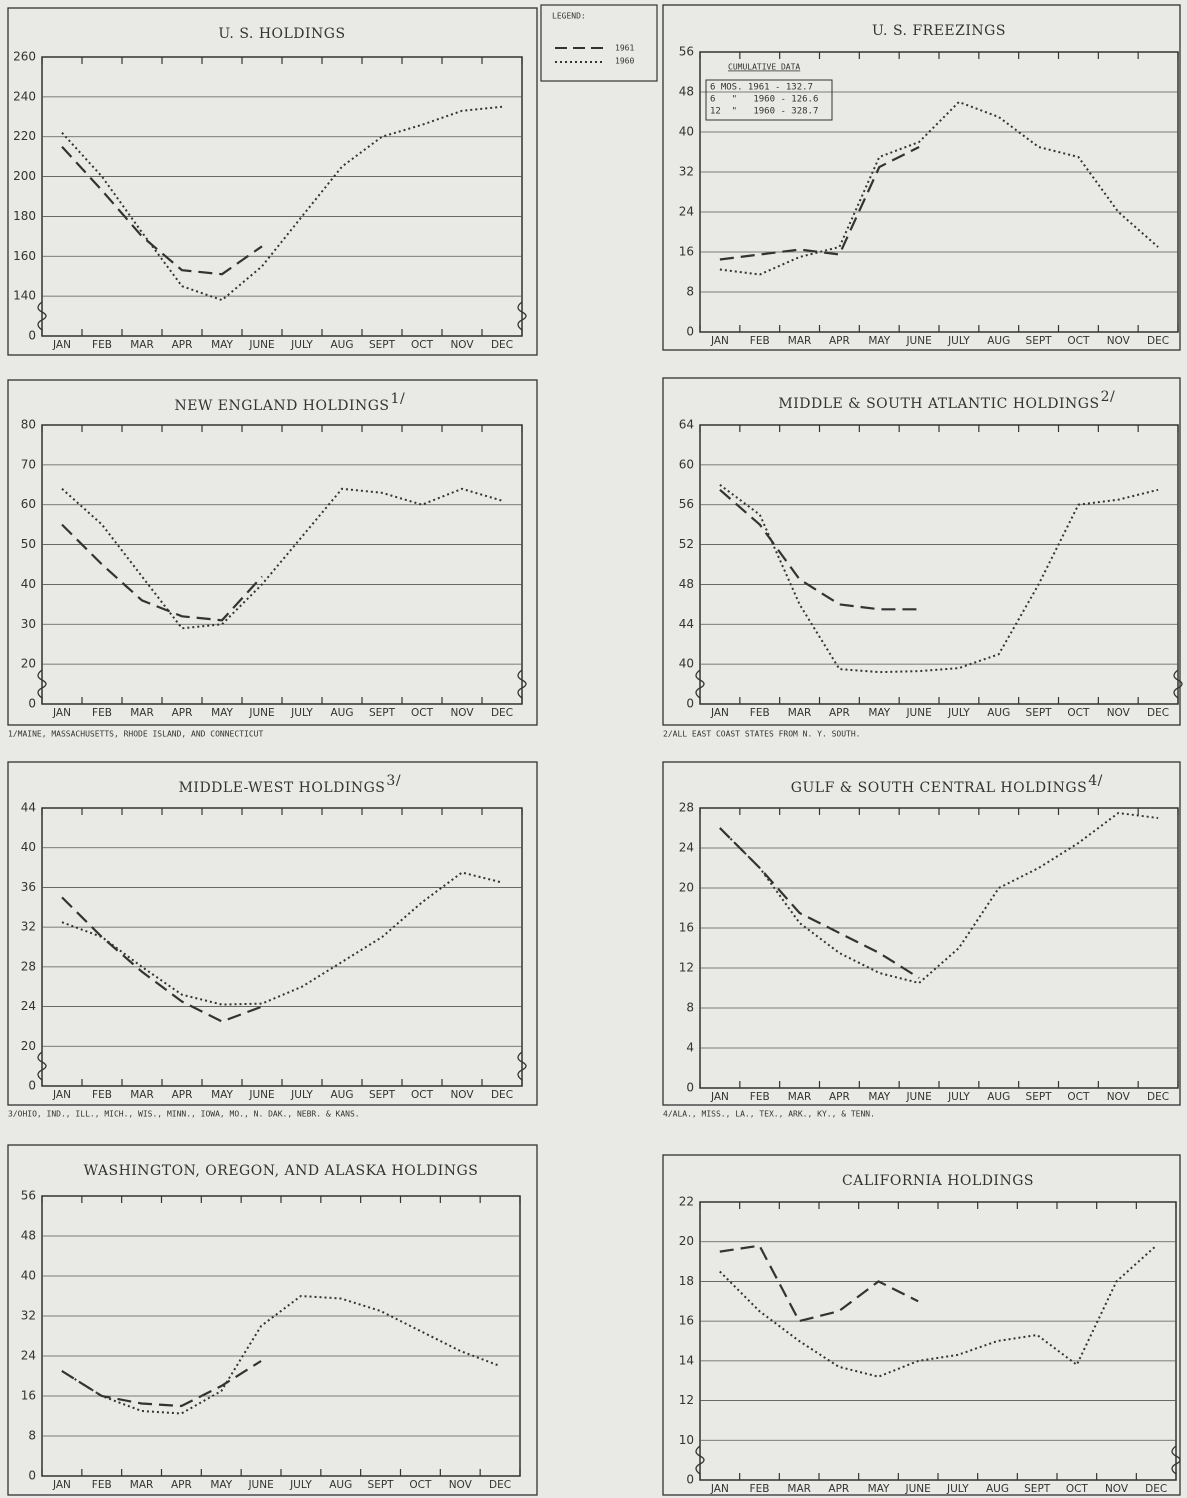 The width and height of the screenshot is (1187, 1498). Describe the element at coordinates (939, 788) in the screenshot. I see `chart-title: GULF & SOUTH CENTRAL HOLDINGS` at that location.